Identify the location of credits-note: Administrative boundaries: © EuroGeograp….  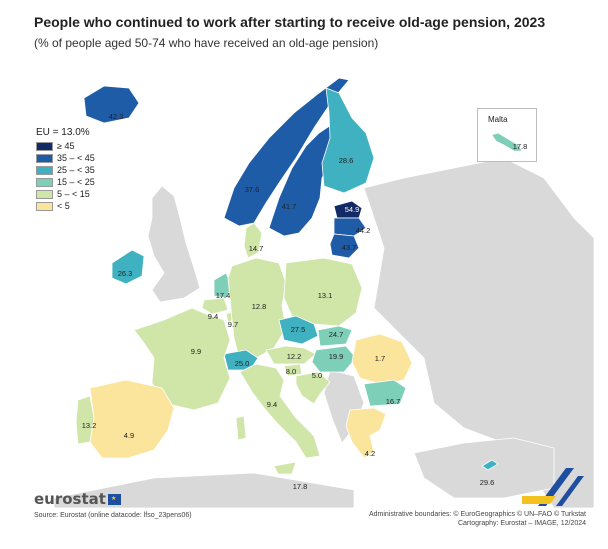
(477, 519).